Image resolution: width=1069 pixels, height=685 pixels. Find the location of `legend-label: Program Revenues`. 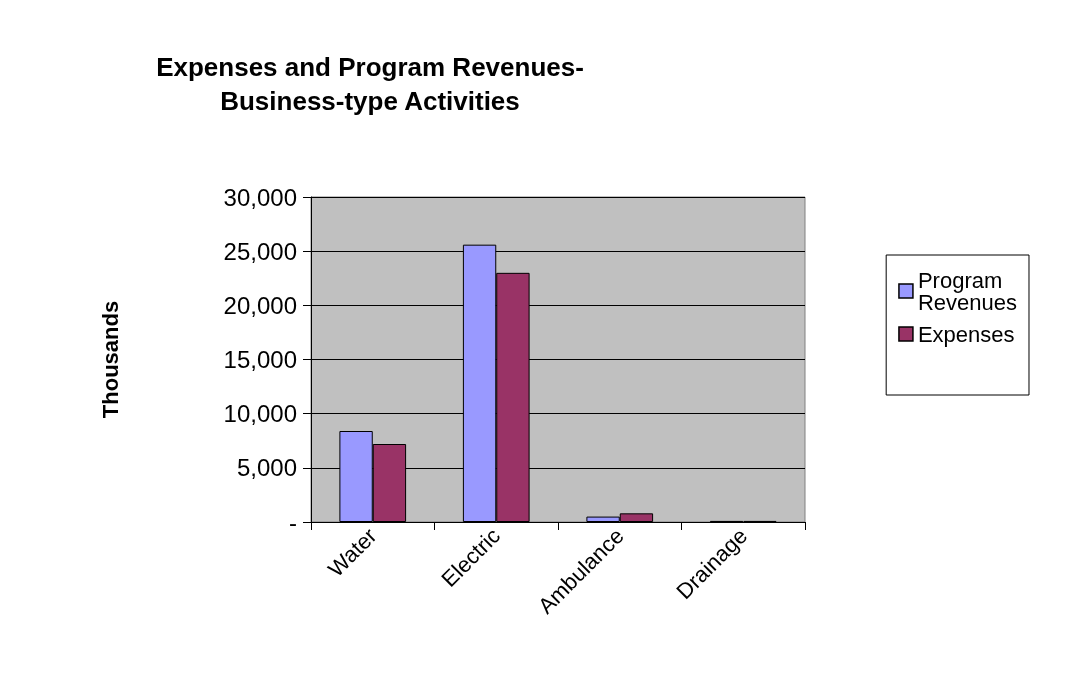

legend-label: Program Revenues is located at coordinates (967, 291).